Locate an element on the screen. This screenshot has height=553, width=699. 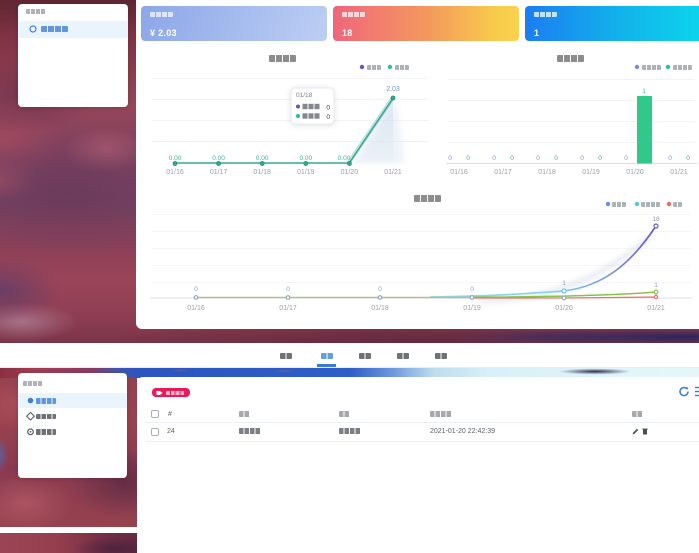
svg-text: 18 is located at coordinates (656, 219).